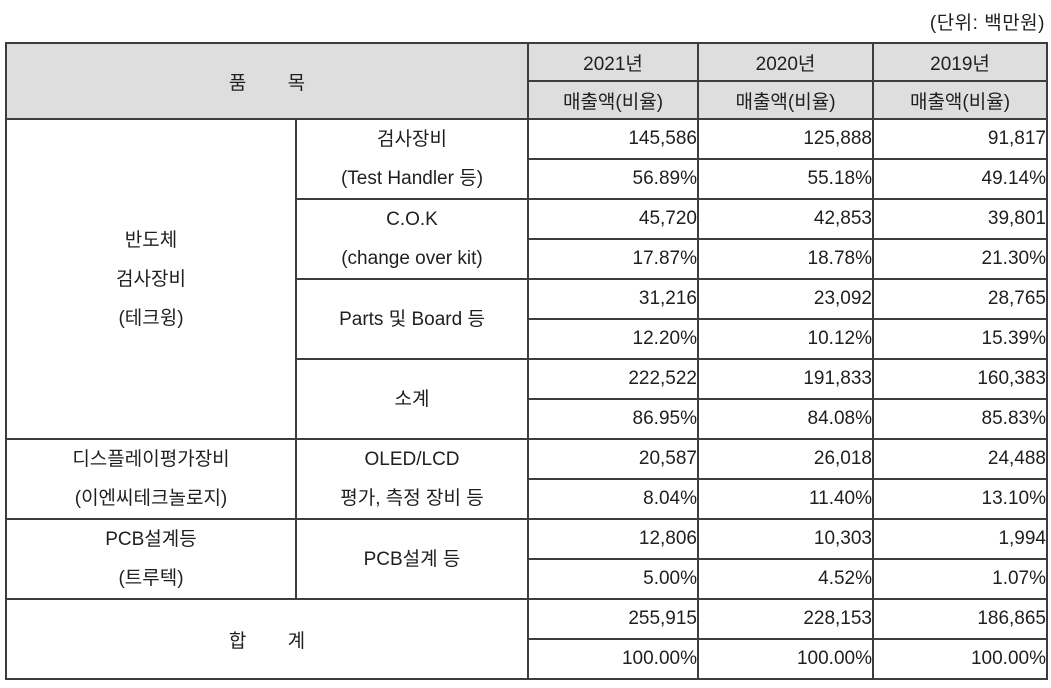 The height and width of the screenshot is (688, 1051). What do you see at coordinates (412, 159) in the screenshot?
I see `item-cell-test-handler: 검사장비 (Test Handler 등)` at bounding box center [412, 159].